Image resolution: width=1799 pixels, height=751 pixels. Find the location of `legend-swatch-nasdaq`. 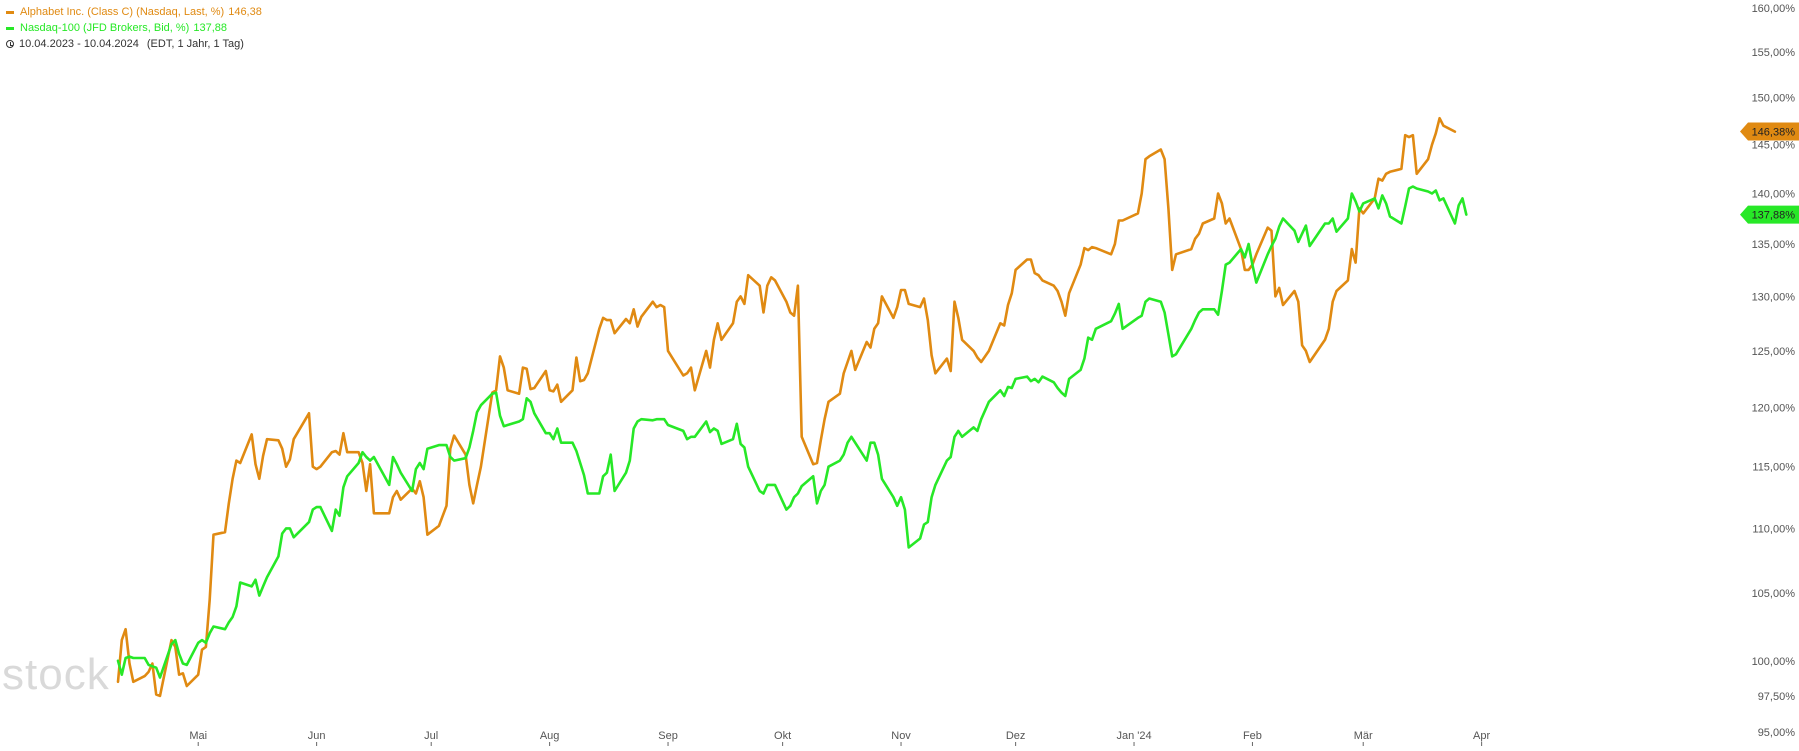

legend-swatch-nasdaq is located at coordinates (10, 28).